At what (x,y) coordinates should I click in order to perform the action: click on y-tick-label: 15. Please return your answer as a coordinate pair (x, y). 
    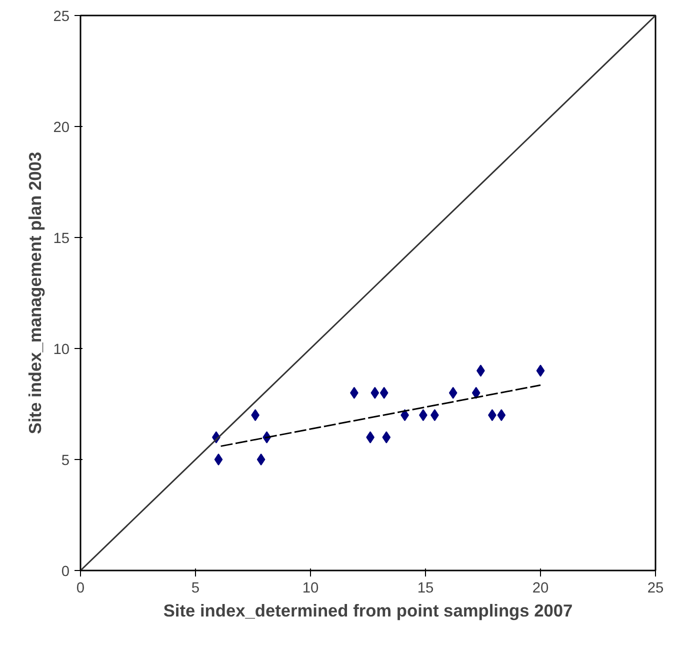
    Looking at the image, I should click on (61, 239).